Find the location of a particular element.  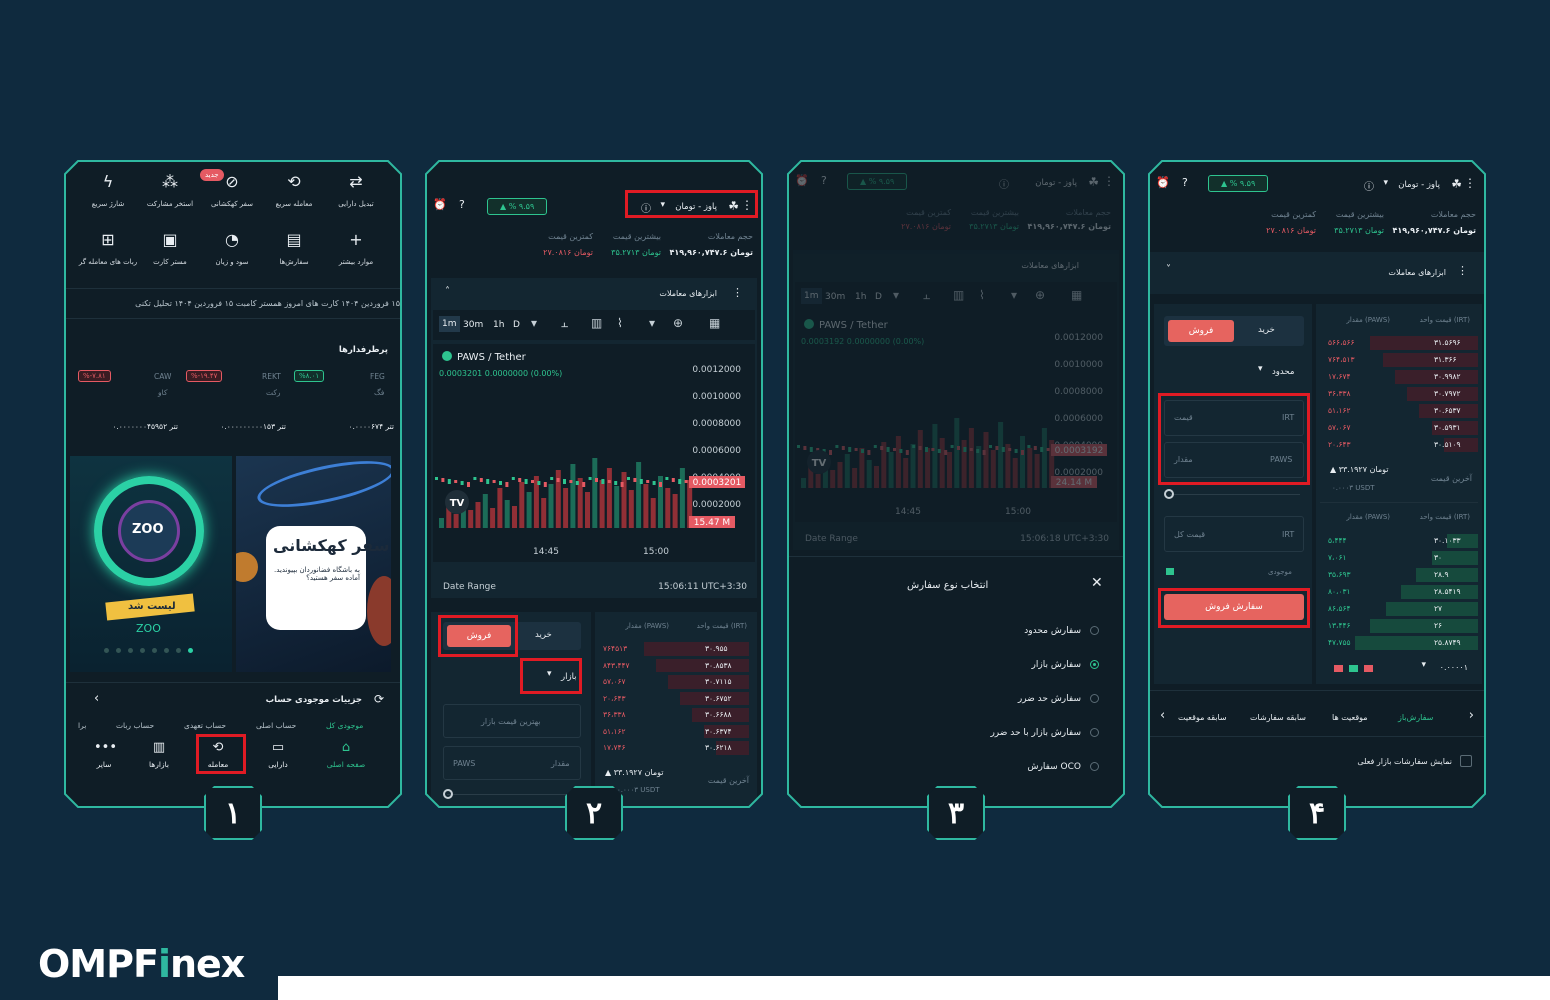

order-type-option: سفارش OCO is located at coordinates (1054, 767).